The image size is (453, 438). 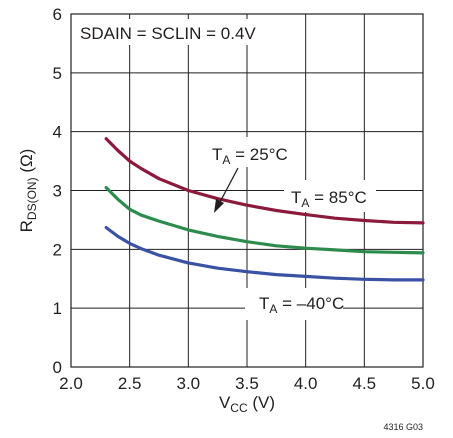 I want to click on x-tick-label: 2.0, so click(x=71, y=383).